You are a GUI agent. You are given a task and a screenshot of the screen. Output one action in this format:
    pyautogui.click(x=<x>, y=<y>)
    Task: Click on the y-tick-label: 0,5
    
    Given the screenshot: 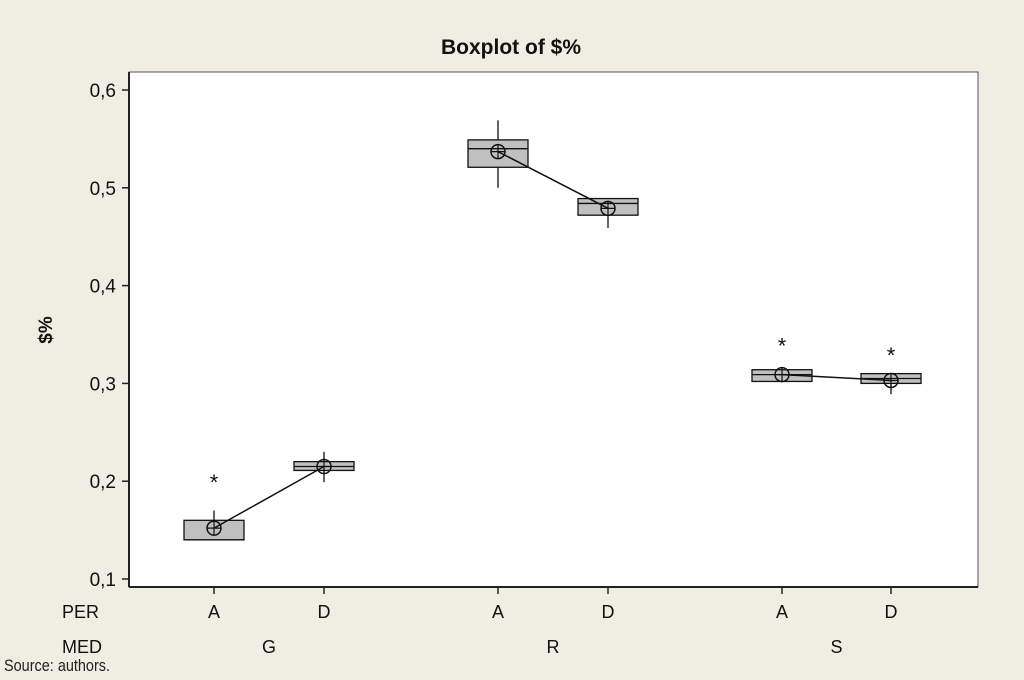 What is the action you would take?
    pyautogui.click(x=103, y=189)
    